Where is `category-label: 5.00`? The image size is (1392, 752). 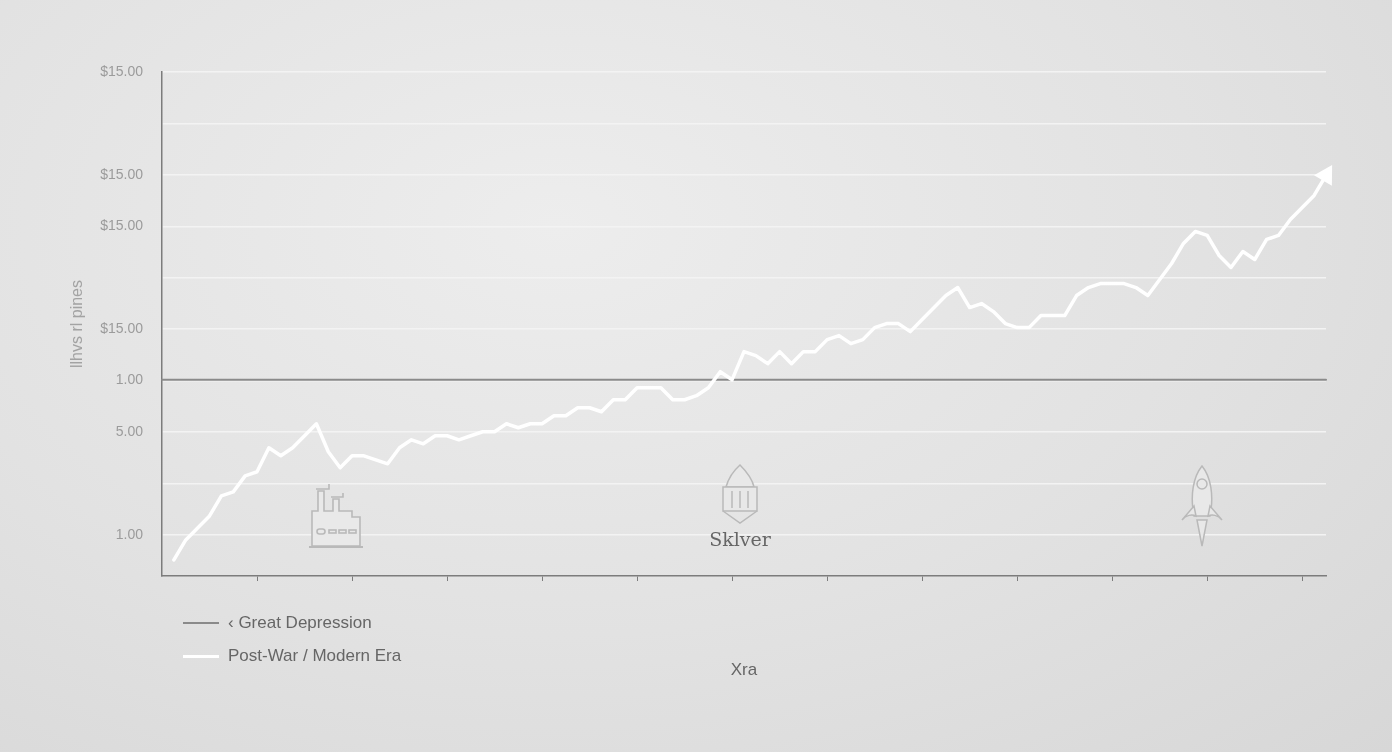 category-label: 5.00 is located at coordinates (129, 430).